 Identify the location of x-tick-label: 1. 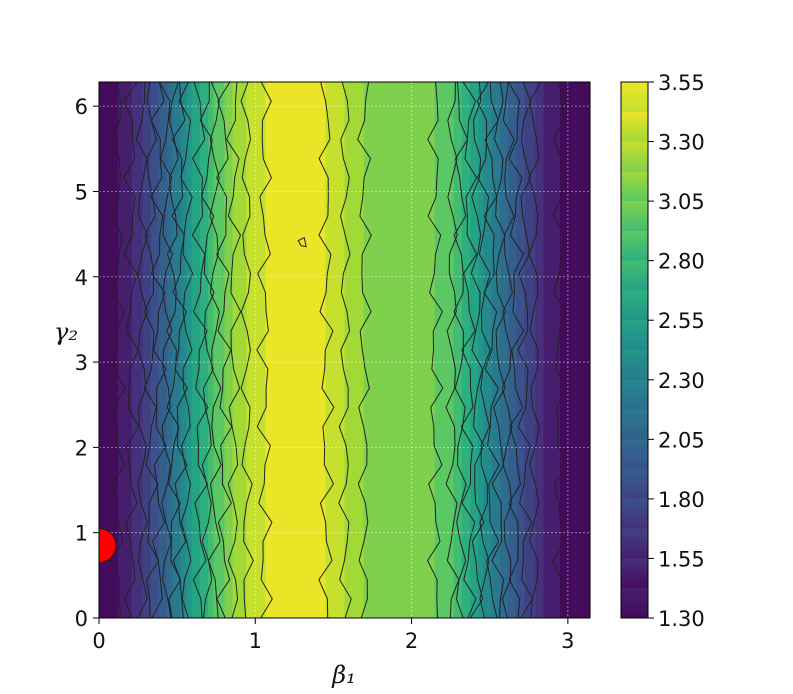
(255, 641).